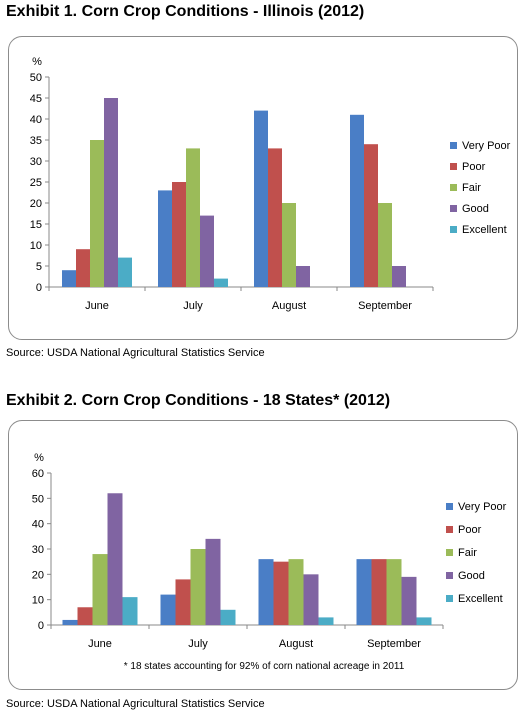 This screenshot has width=524, height=716. Describe the element at coordinates (326, 621) in the screenshot. I see `bar-excellent-august` at that location.